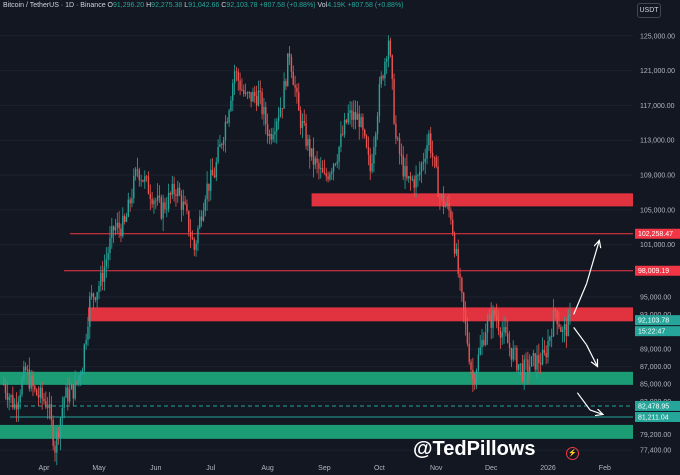  I want to click on currency-unit-button: USDT, so click(649, 10).